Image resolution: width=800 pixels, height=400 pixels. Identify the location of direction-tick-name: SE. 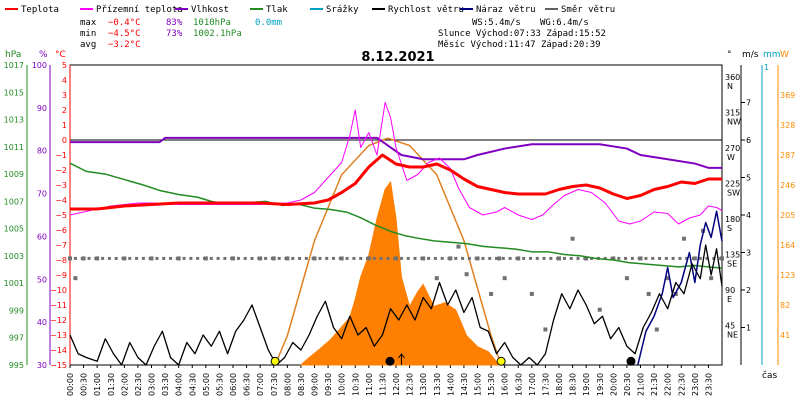
(732, 263).